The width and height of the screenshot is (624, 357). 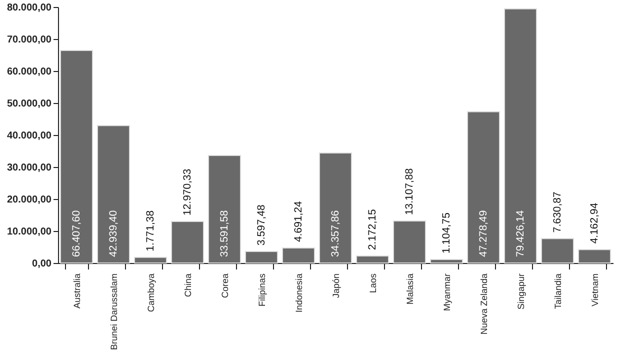 What do you see at coordinates (188, 286) in the screenshot?
I see `x-tick-label: China` at bounding box center [188, 286].